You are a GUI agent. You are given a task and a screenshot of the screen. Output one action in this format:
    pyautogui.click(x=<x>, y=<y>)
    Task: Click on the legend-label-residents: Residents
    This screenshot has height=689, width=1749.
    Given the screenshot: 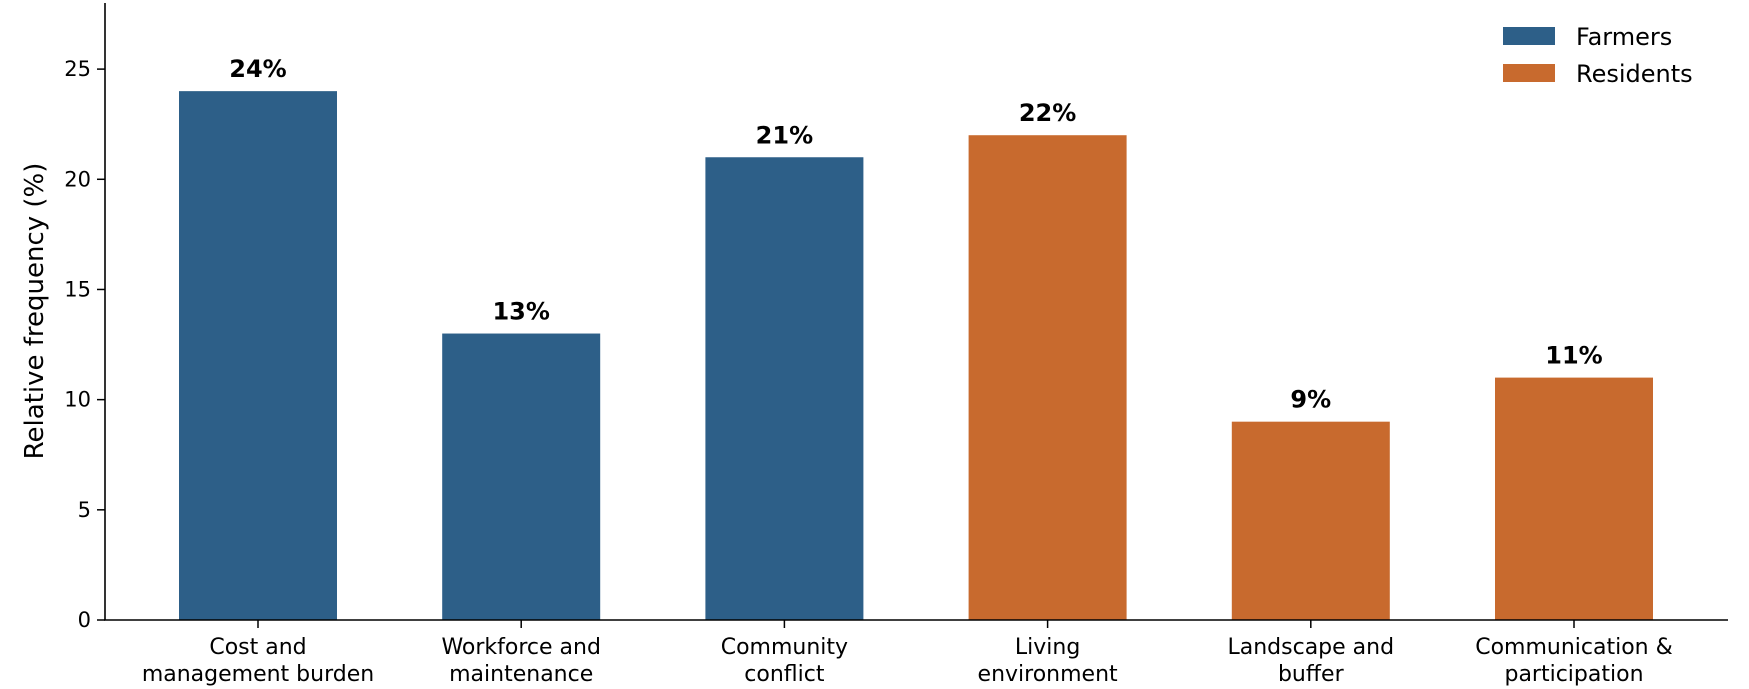 What is the action you would take?
    pyautogui.click(x=1634, y=74)
    